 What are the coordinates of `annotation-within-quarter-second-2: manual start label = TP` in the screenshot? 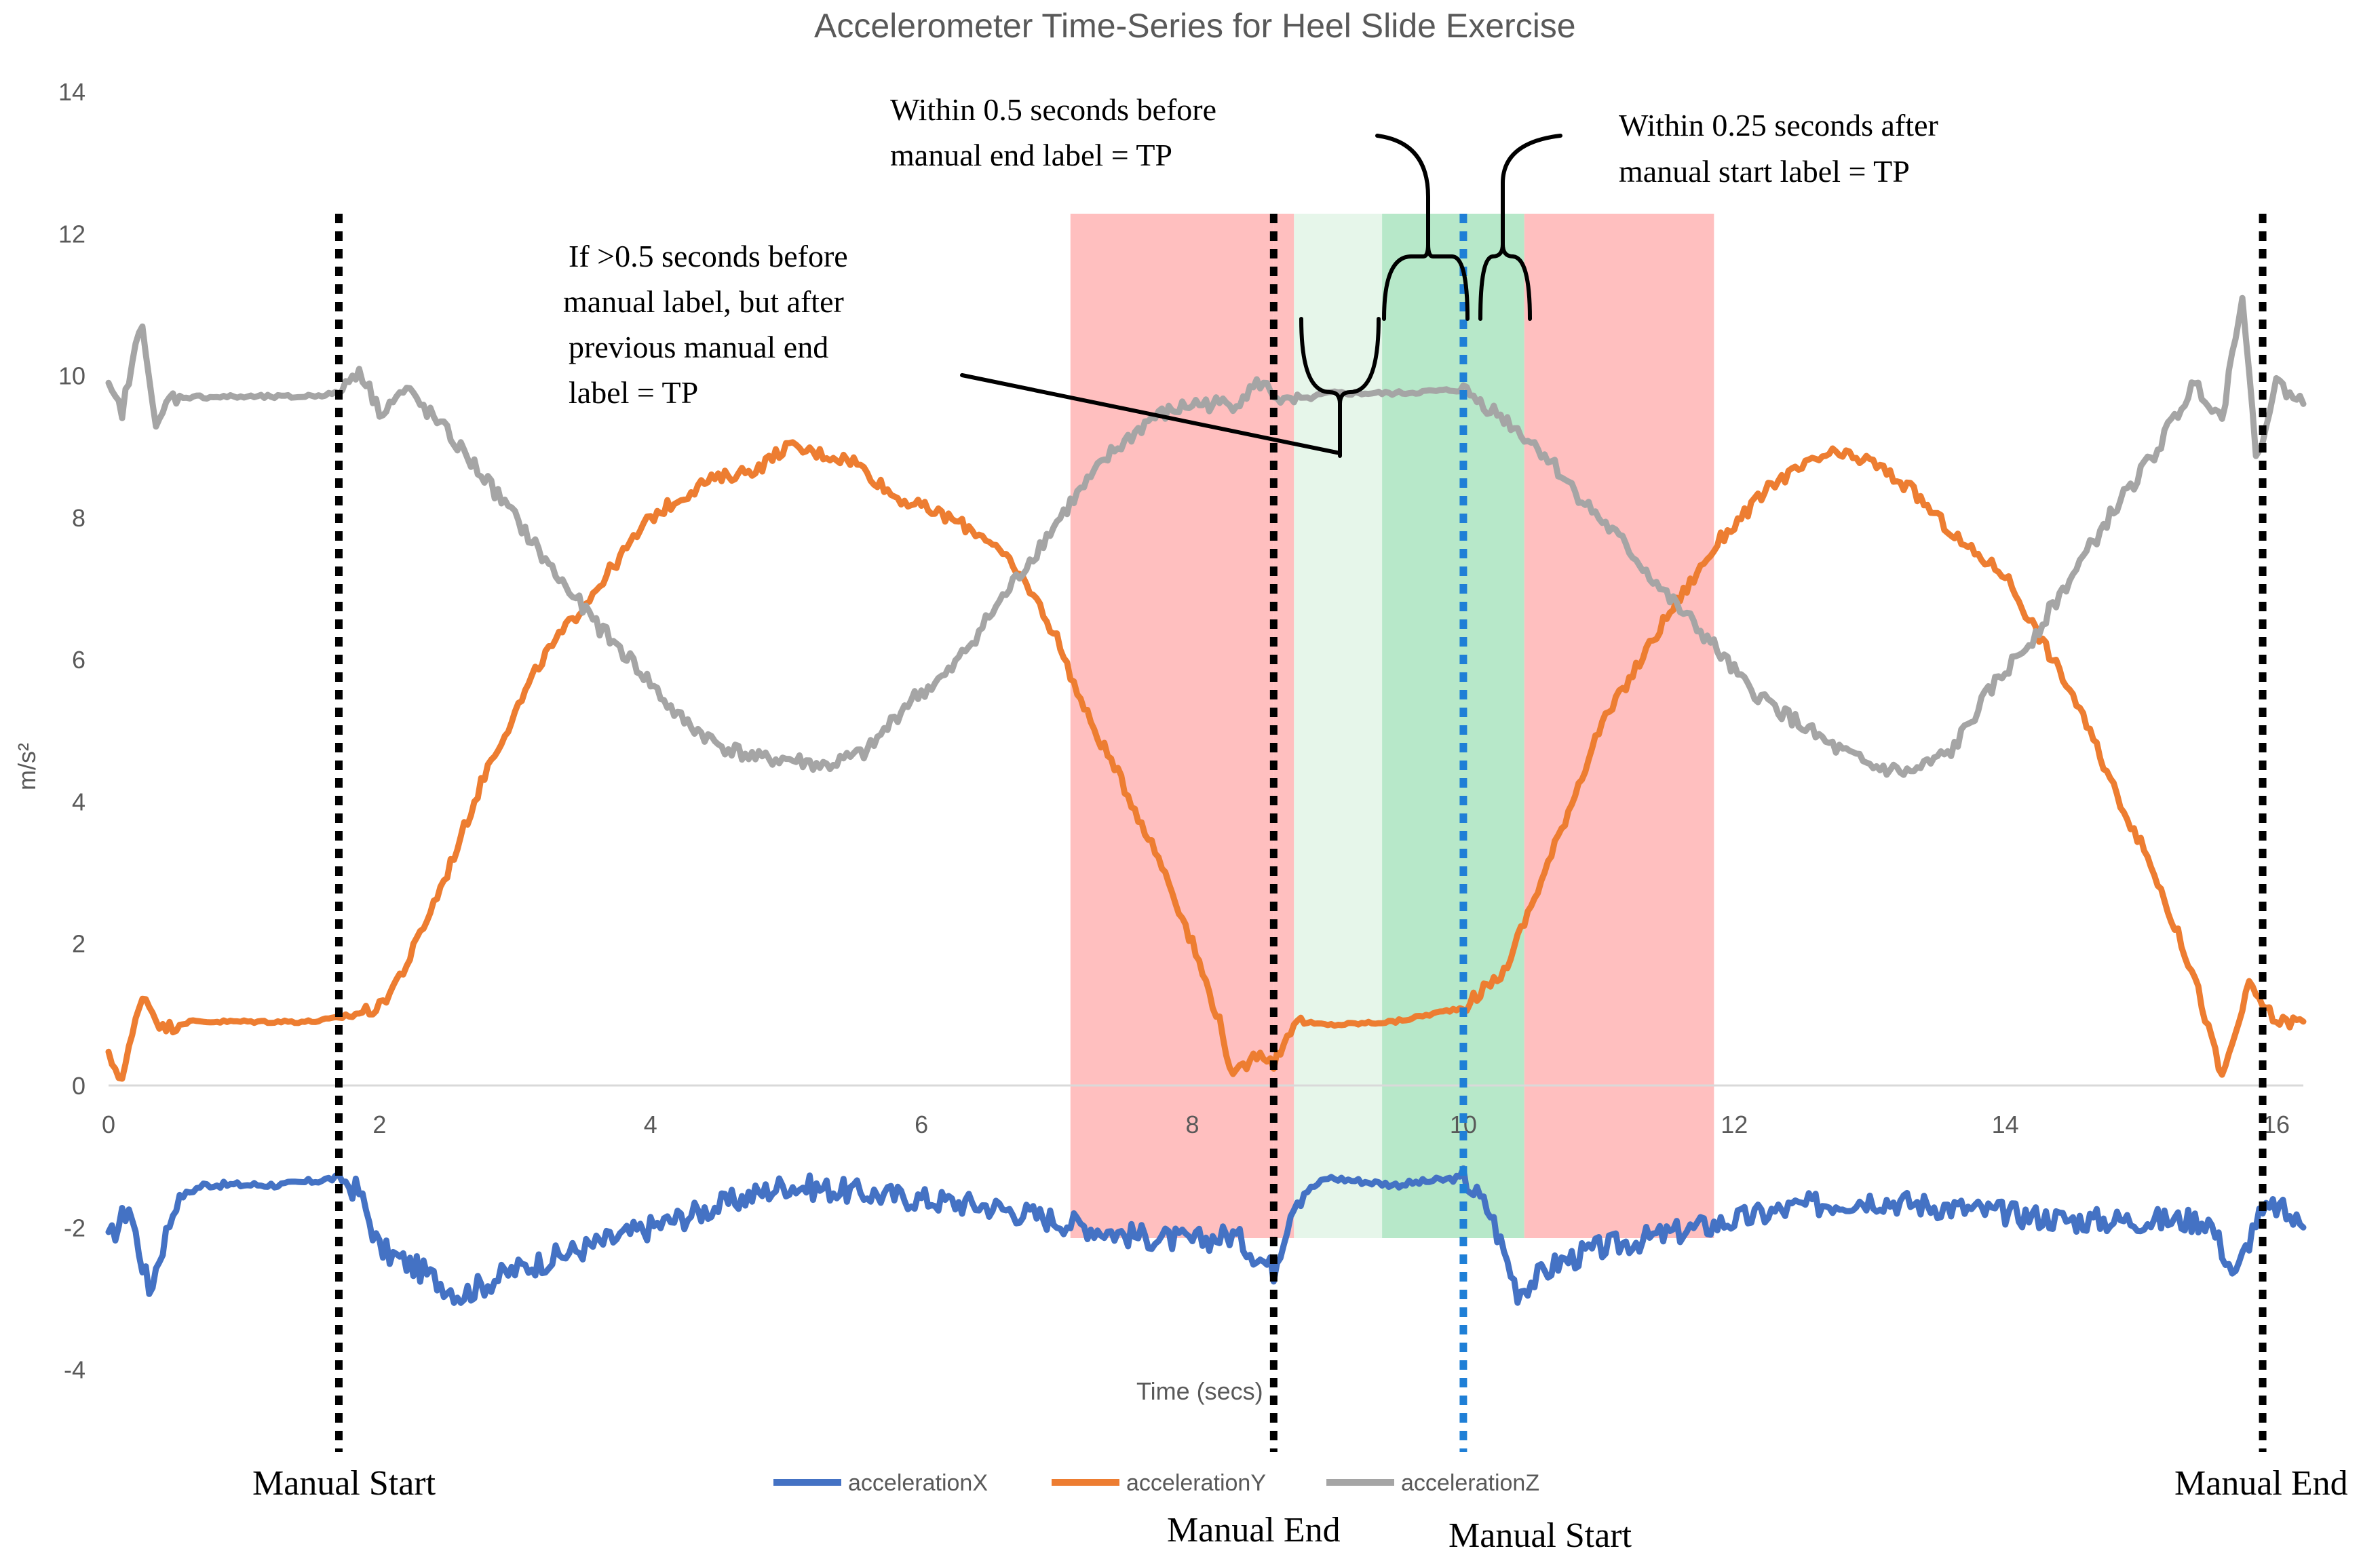 It's located at (1765, 172).